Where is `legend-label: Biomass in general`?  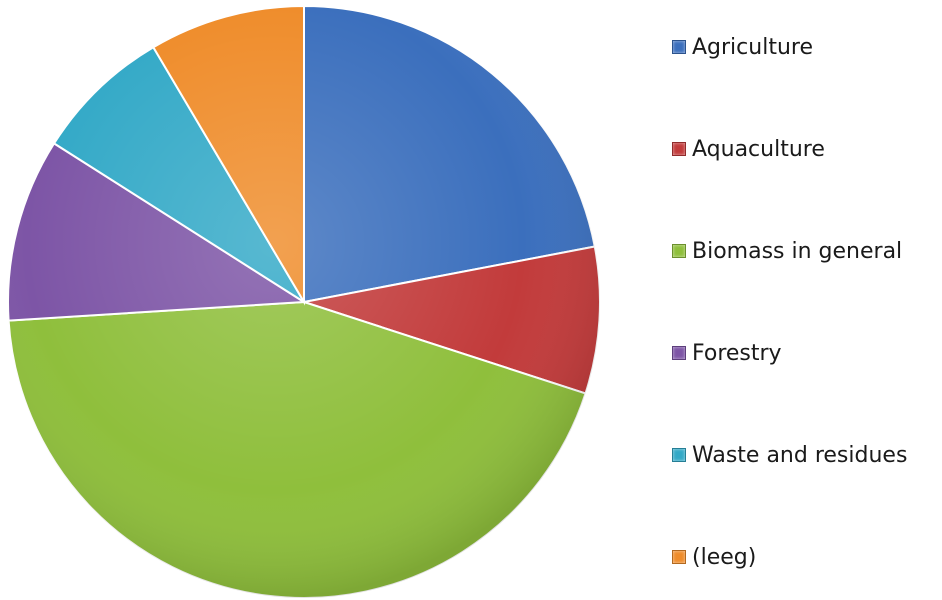
legend-label: Biomass in general is located at coordinates (797, 251).